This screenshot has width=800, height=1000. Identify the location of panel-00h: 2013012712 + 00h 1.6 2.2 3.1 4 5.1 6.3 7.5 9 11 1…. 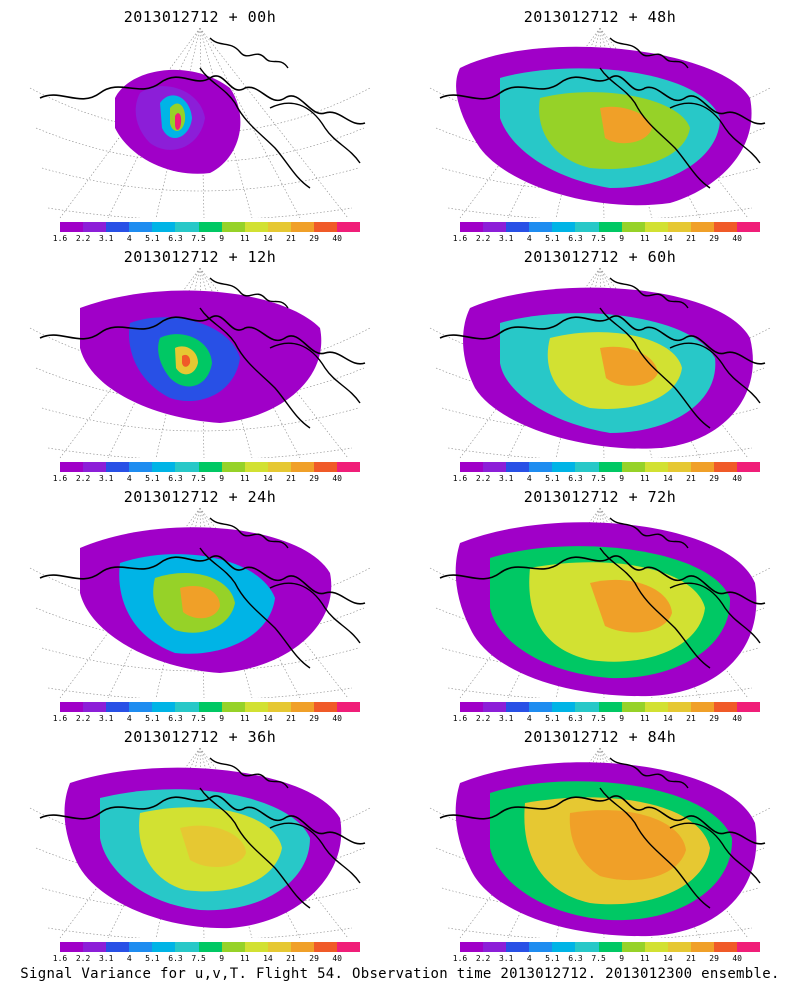
(200, 122).